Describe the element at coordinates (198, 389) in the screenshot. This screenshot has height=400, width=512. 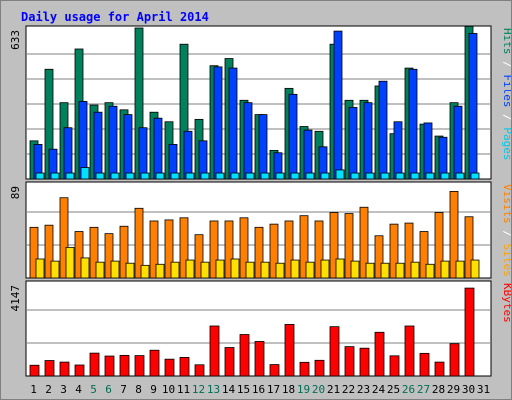
I see `x-tick-label-12: 12` at that location.